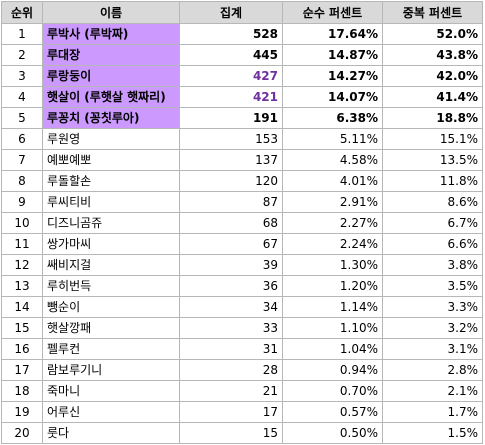 Image resolution: width=485 pixels, height=445 pixels. What do you see at coordinates (242, 76) in the screenshot?
I see `table-row: 3 루랑둥이 427 14.27% 42.0%` at bounding box center [242, 76].